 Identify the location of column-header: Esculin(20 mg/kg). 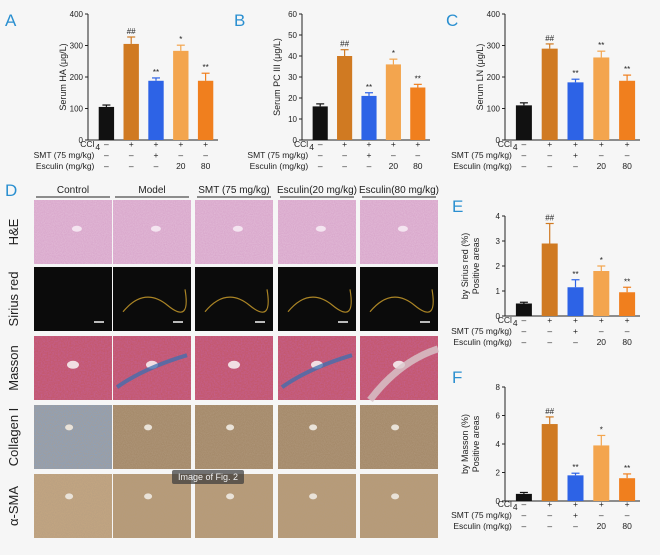
(317, 190).